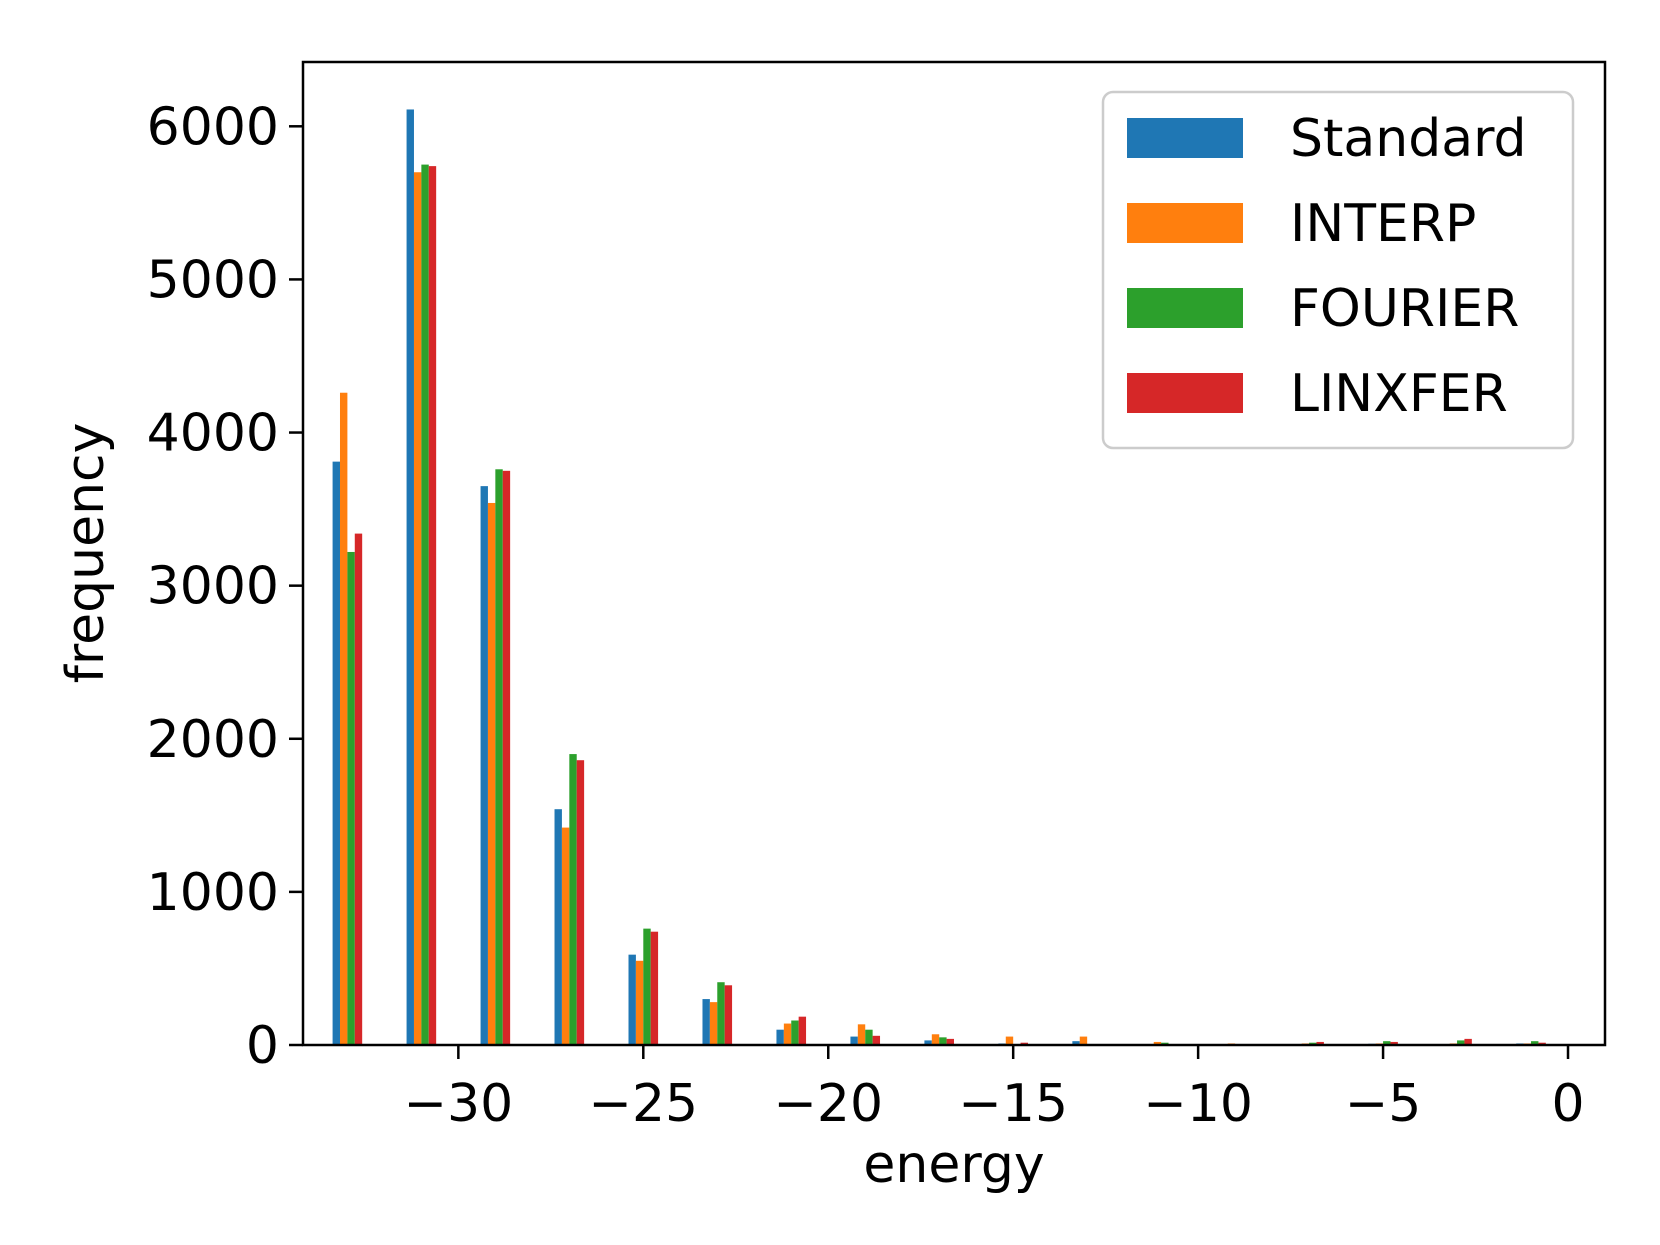  I want to click on y-tick-label: 5000, so click(213, 280).